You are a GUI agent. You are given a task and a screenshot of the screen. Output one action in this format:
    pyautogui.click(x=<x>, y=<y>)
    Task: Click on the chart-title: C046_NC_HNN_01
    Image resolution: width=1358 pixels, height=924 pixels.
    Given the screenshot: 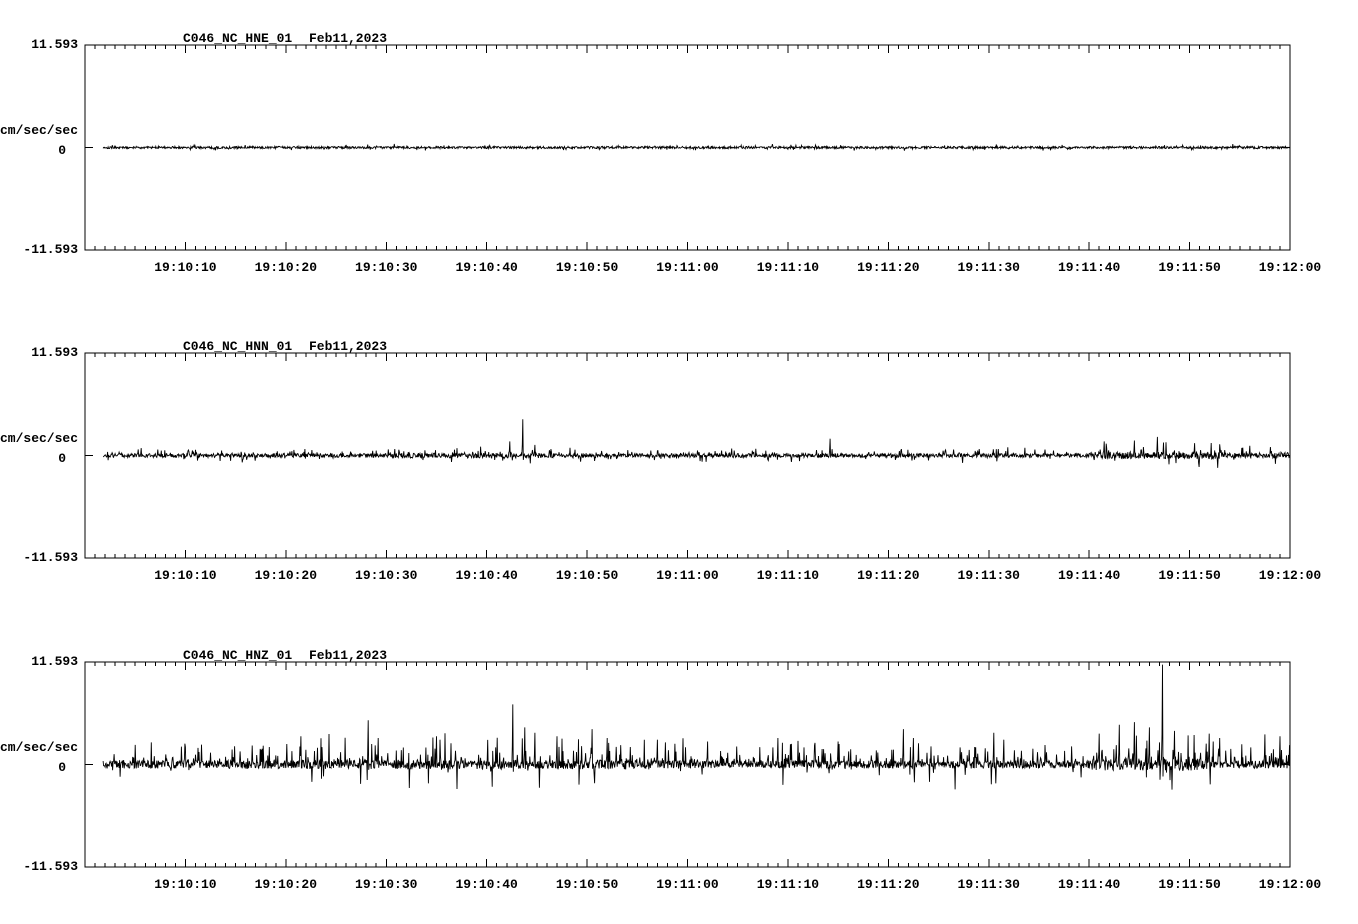 What is the action you would take?
    pyautogui.click(x=238, y=346)
    